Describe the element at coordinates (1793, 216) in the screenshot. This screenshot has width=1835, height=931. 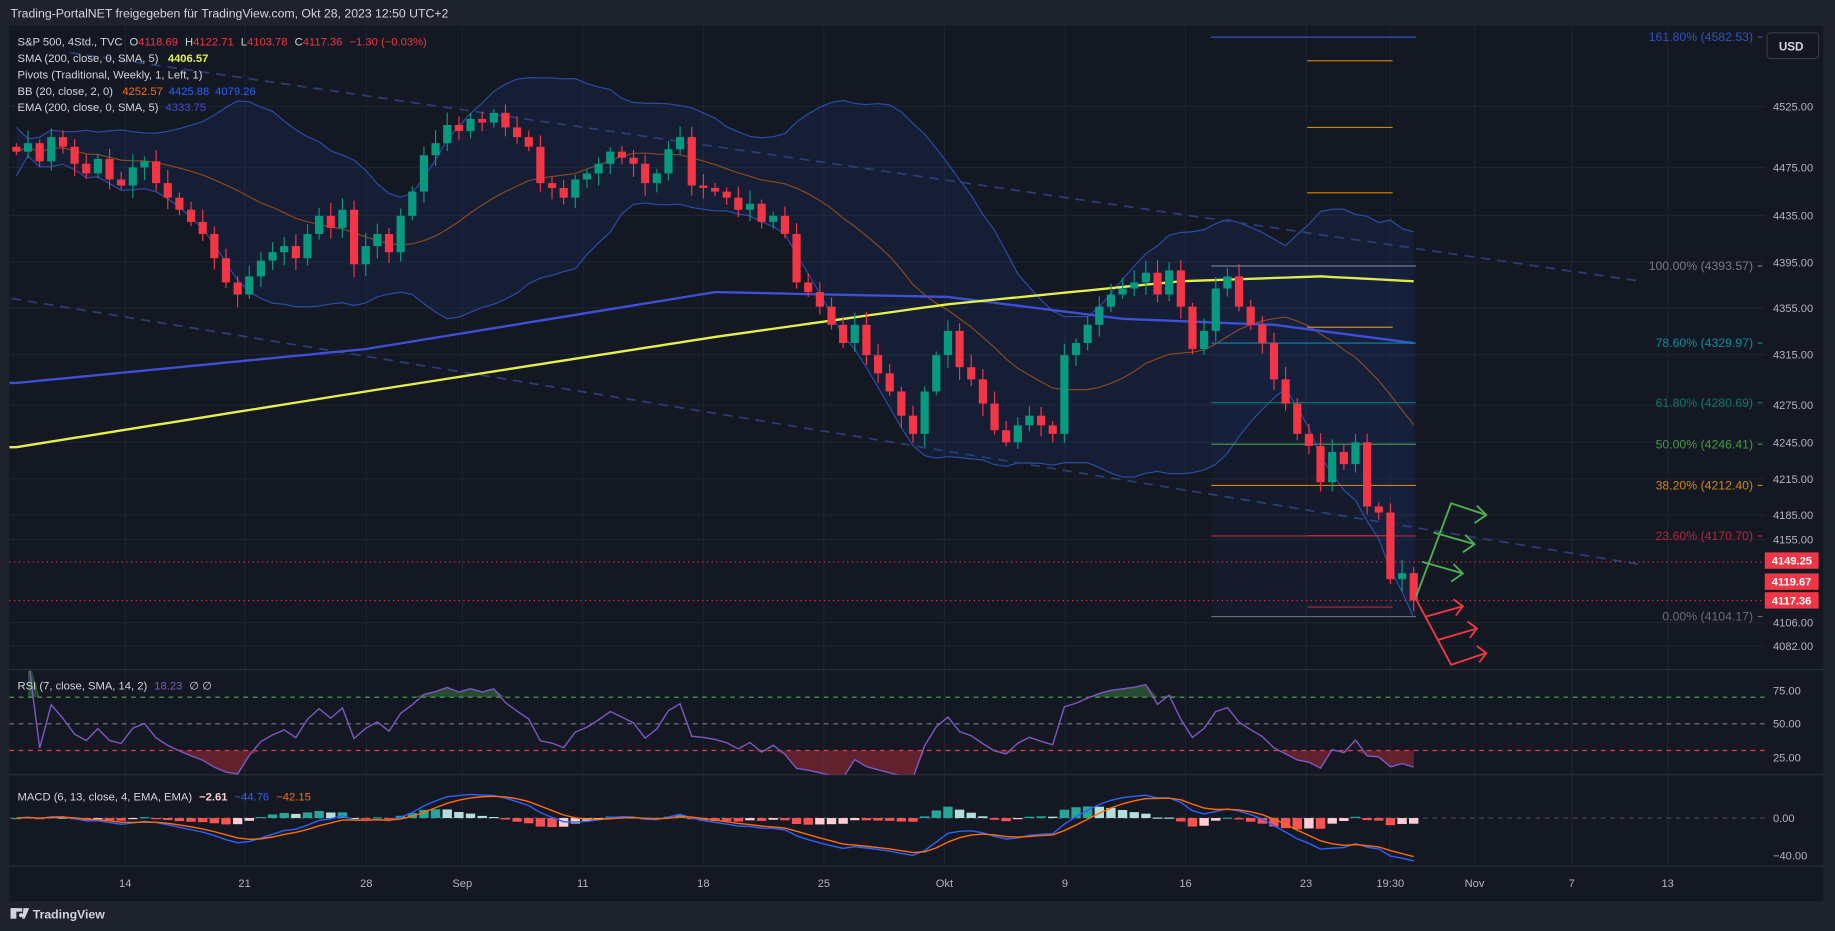
I see `price-axis-label: 4435.00` at that location.